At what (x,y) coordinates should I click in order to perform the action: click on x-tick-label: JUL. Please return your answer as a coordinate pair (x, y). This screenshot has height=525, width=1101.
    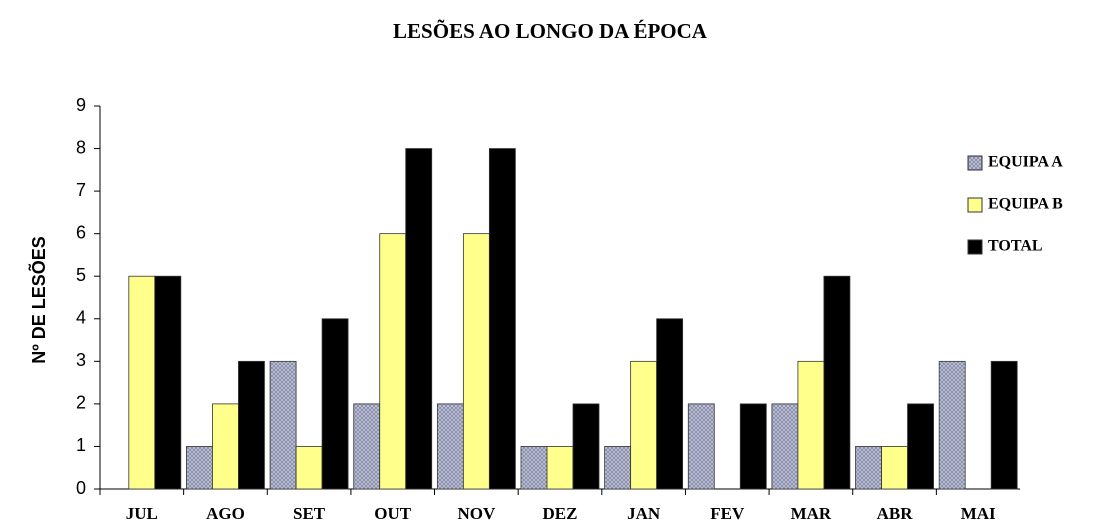
    Looking at the image, I should click on (142, 513).